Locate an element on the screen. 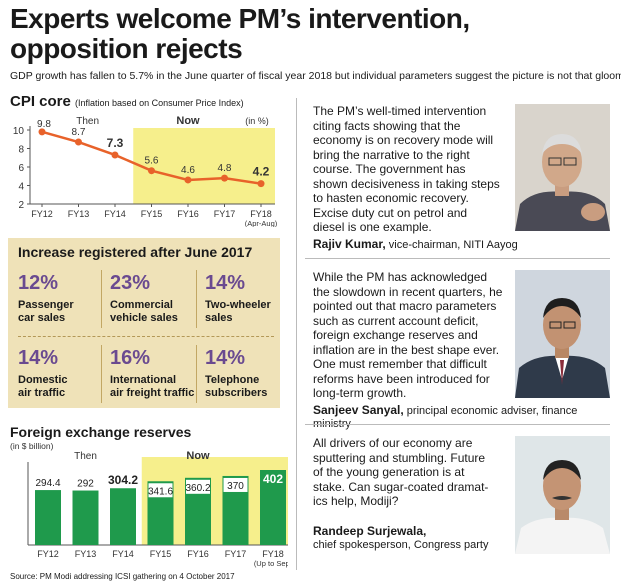 The height and width of the screenshot is (587, 621). data-label: 294.4 is located at coordinates (47, 483).